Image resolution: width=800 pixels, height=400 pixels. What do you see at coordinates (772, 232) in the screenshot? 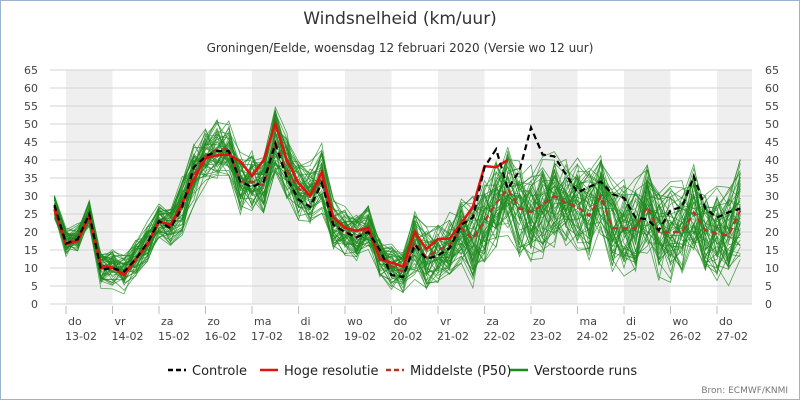
I see `y-tick-label-right: 20` at bounding box center [772, 232].